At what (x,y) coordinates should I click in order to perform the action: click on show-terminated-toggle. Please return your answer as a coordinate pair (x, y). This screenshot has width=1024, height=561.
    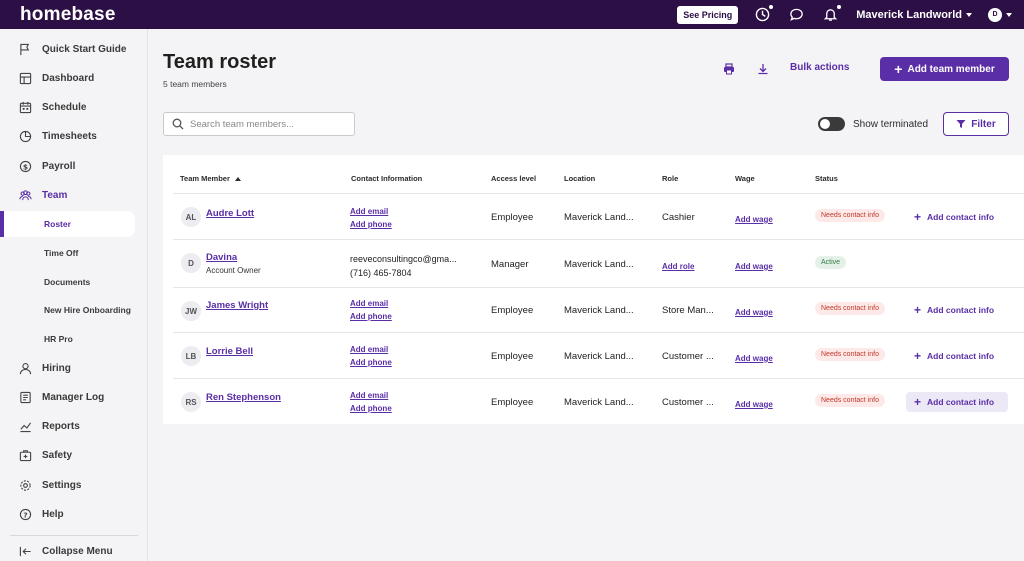
    Looking at the image, I should click on (831, 124).